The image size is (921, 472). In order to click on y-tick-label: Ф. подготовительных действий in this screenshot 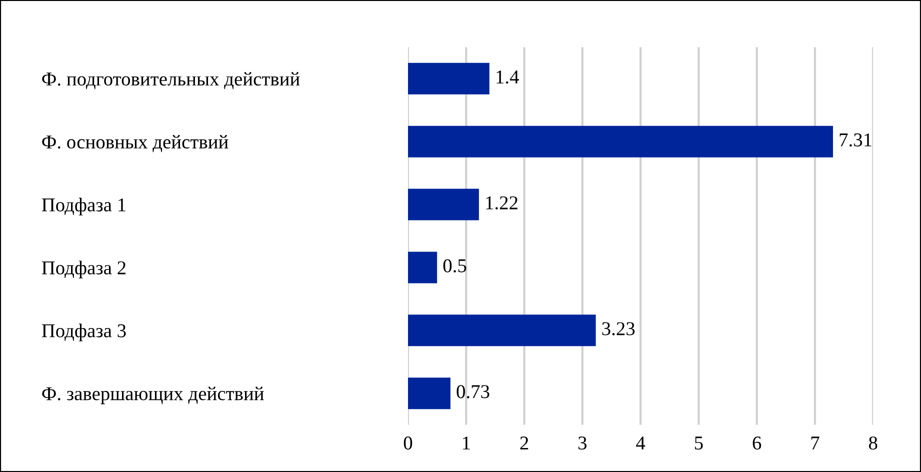, I will do `click(171, 81)`.